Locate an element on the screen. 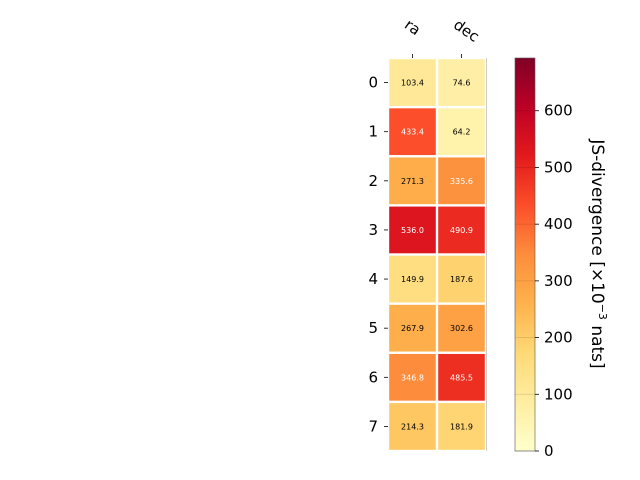  heatmap-cell-6-dec is located at coordinates (461, 377).